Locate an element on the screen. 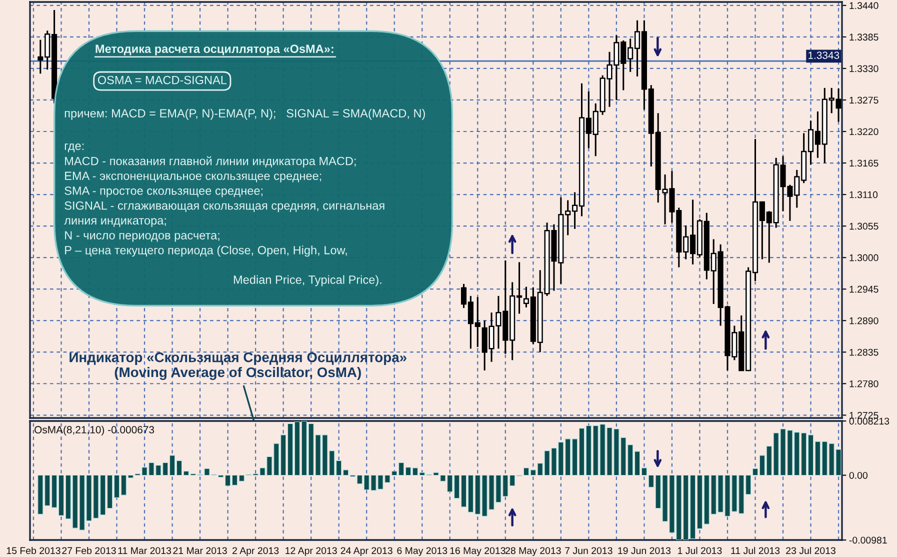 The width and height of the screenshot is (897, 557). y-tick-label: 1.2890 is located at coordinates (864, 320).